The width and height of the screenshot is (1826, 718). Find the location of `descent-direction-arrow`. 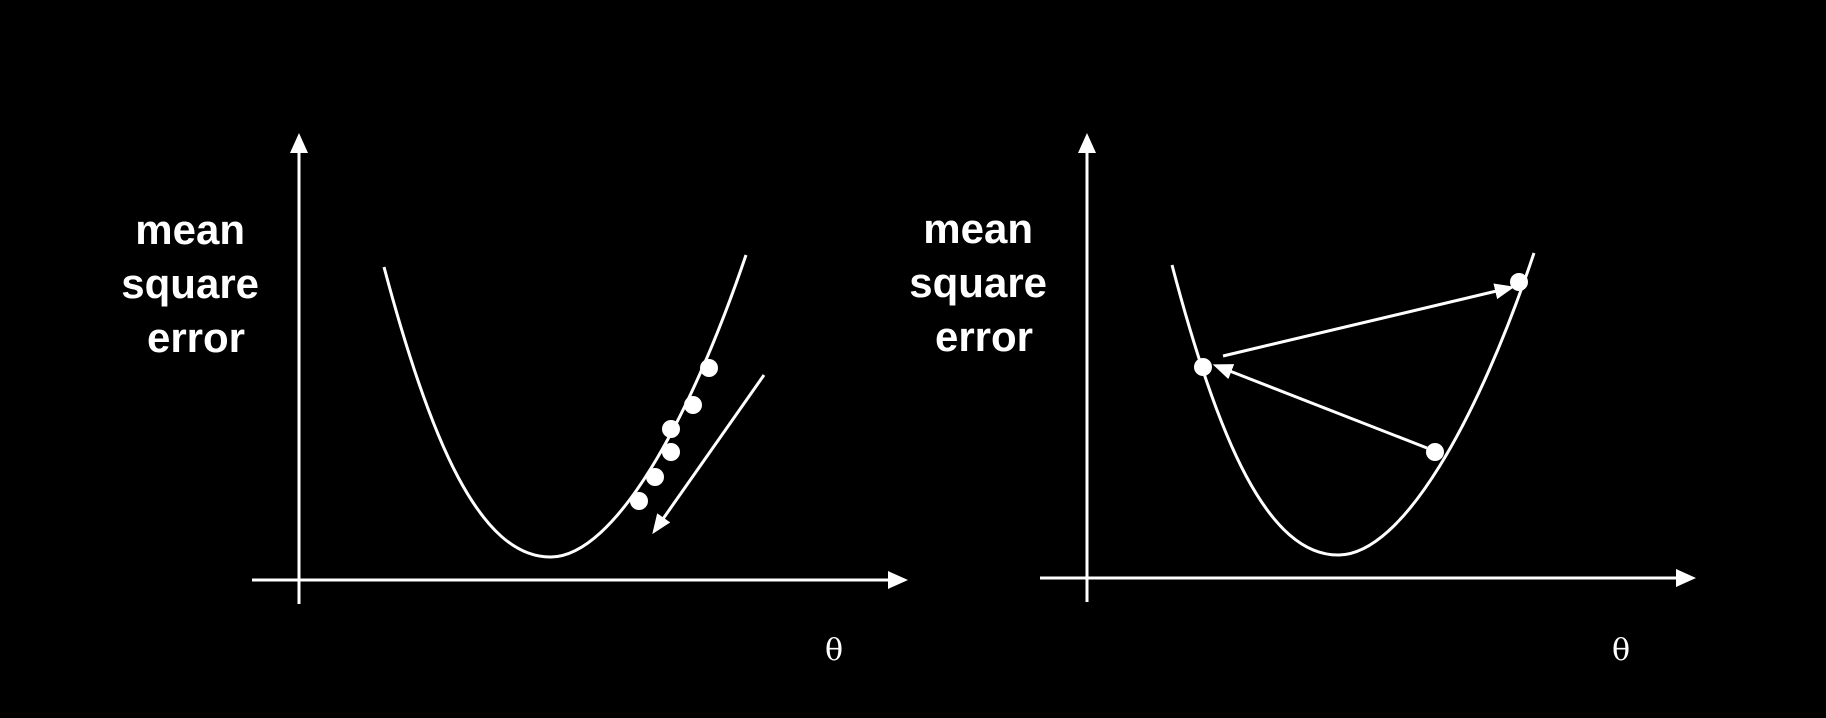

descent-direction-arrow is located at coordinates (709, 454).